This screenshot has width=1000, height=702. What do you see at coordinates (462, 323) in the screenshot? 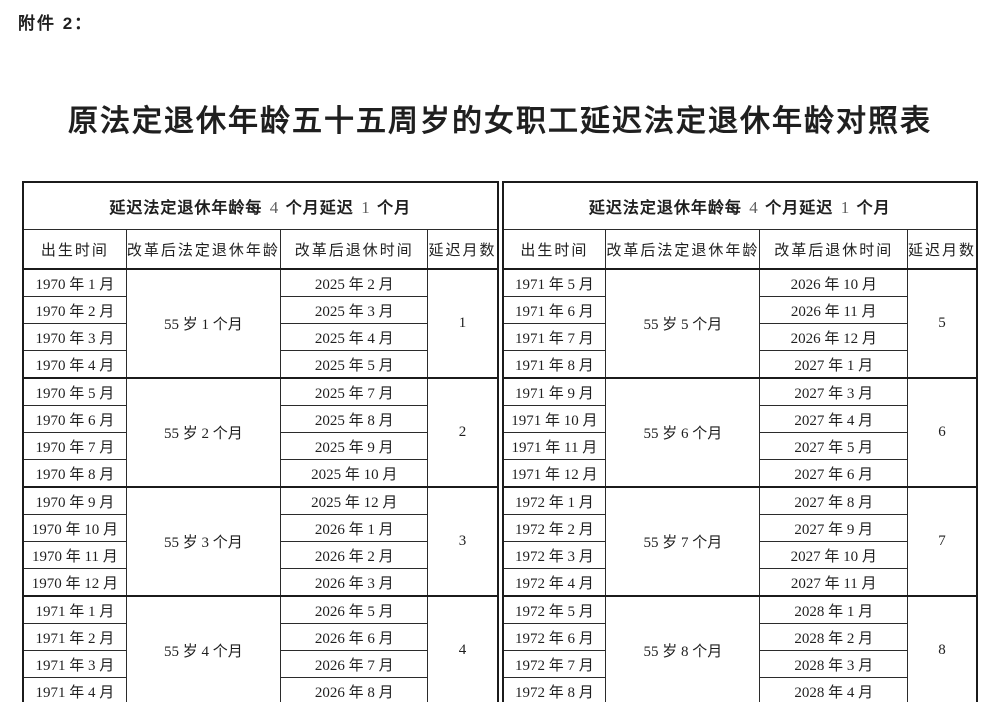
I see `delay-months-cell: 1` at bounding box center [462, 323].